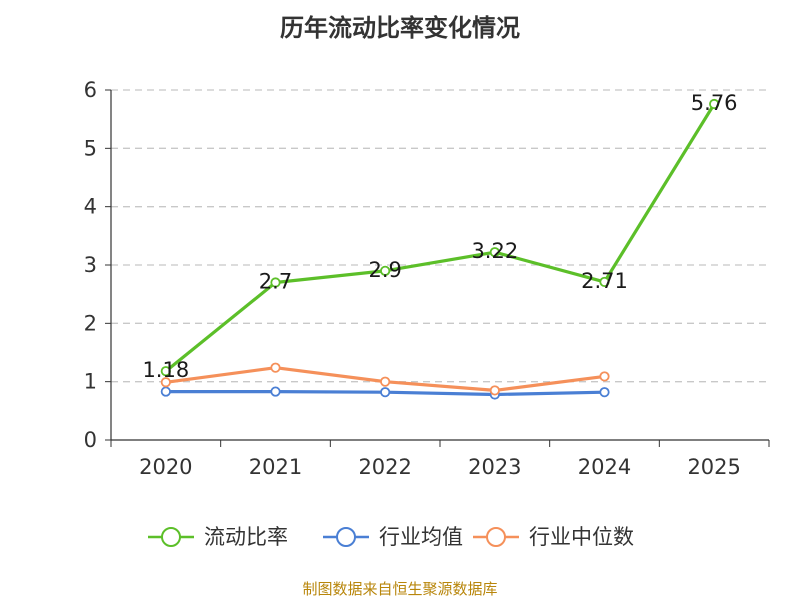 The height and width of the screenshot is (600, 800). What do you see at coordinates (384, 467) in the screenshot?
I see `x-tick-label-2022: 2022` at bounding box center [384, 467].